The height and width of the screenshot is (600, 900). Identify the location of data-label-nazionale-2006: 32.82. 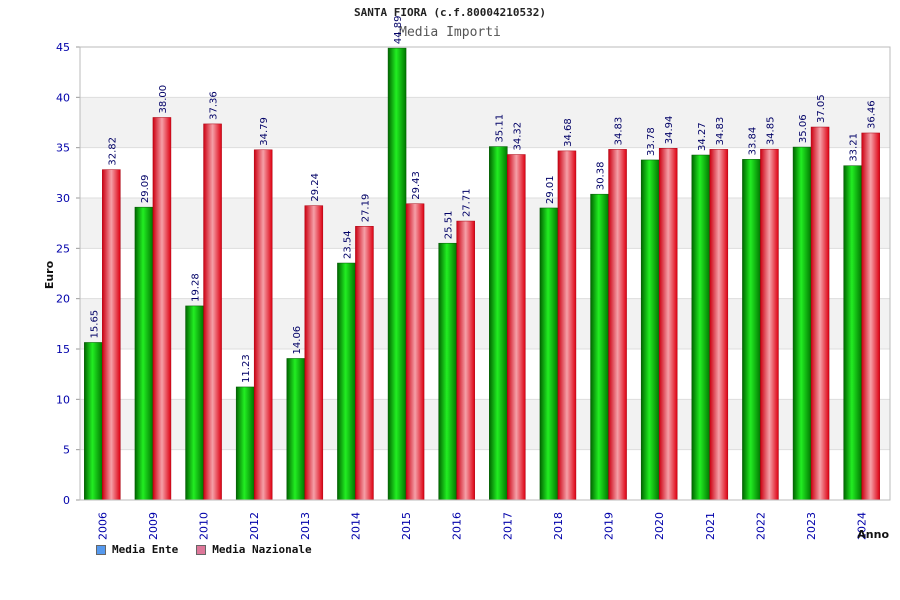
(112, 151).